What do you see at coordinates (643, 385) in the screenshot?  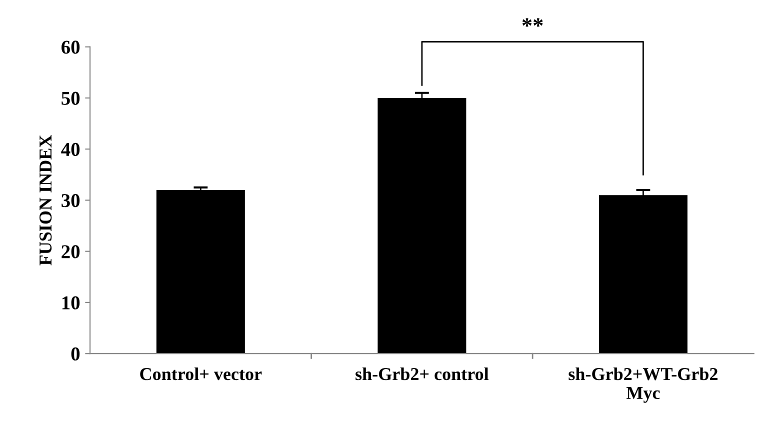 I see `x-tick-label: sh-Grb2+WT-Grb2 Myc` at bounding box center [643, 385].